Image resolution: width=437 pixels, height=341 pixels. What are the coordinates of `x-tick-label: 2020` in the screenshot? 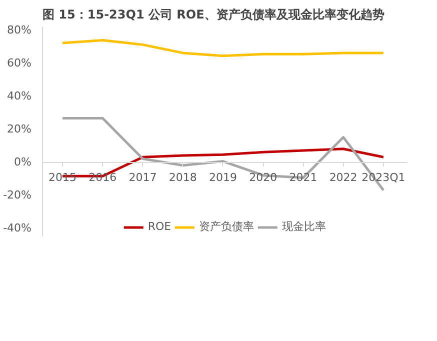 It's located at (263, 177).